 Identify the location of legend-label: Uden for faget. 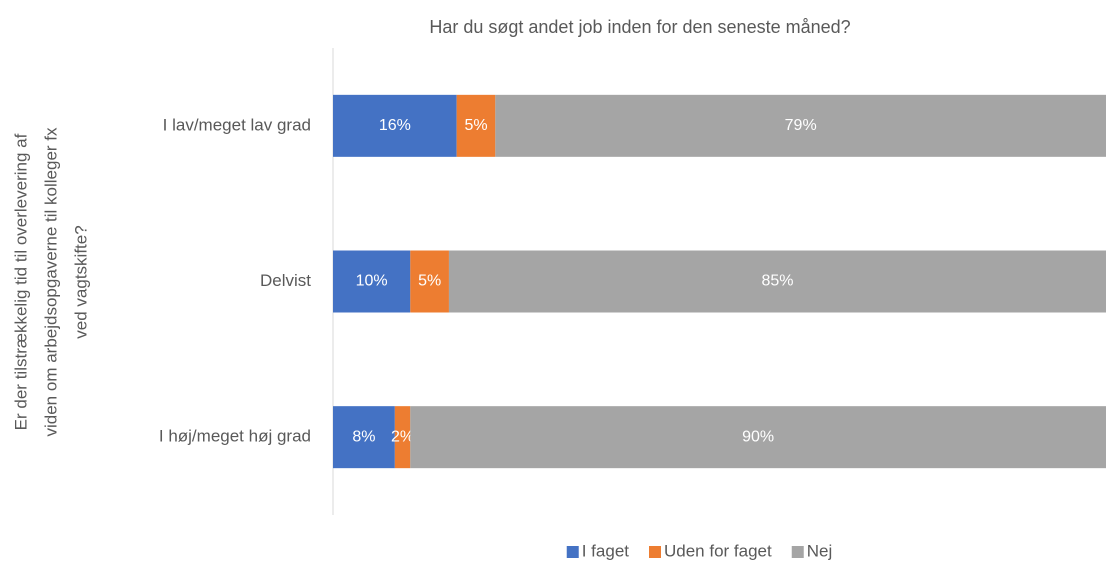
(718, 550).